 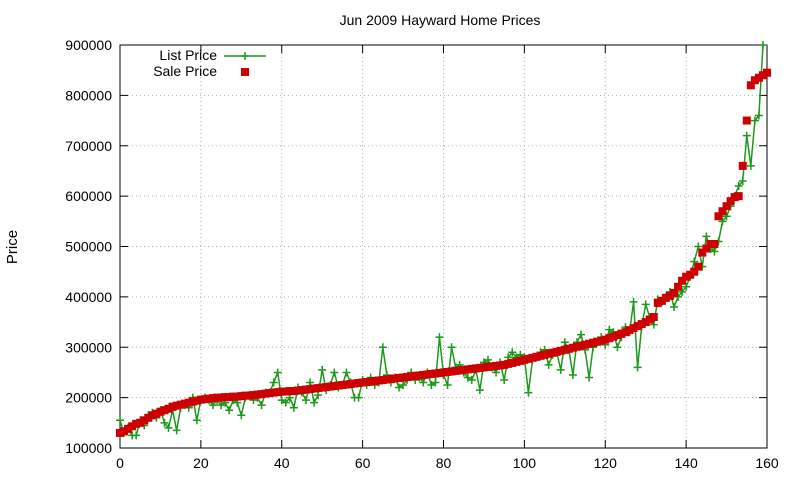 What do you see at coordinates (440, 20) in the screenshot?
I see `chart-title: Jun 2009 Hayward Home Prices` at bounding box center [440, 20].